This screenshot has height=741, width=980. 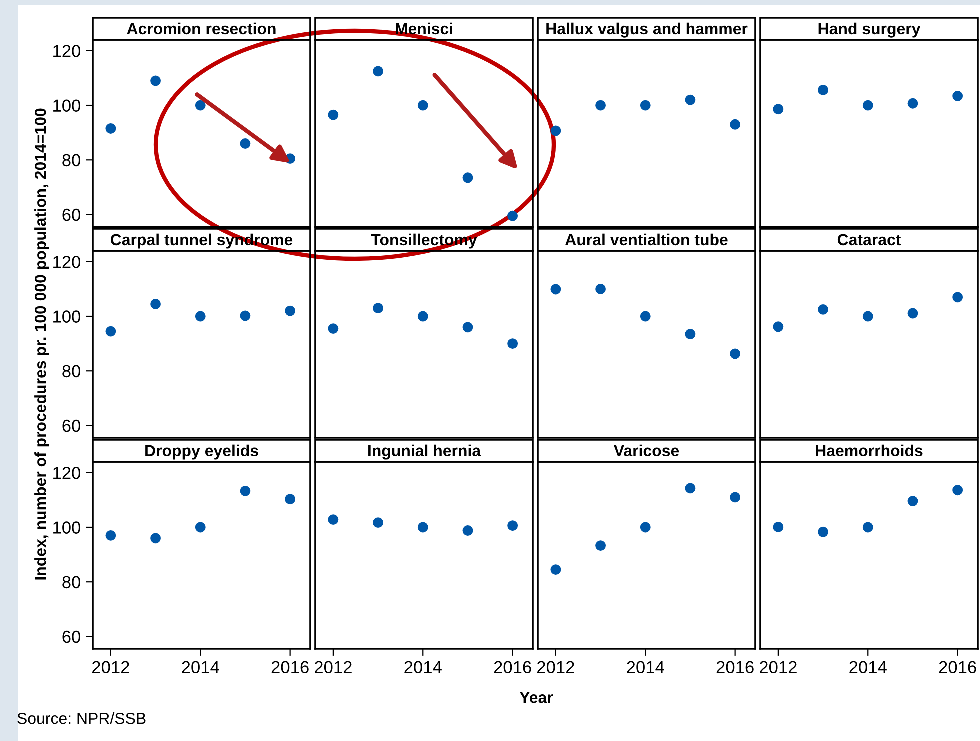 I want to click on x-axis-title: Year, so click(x=537, y=698).